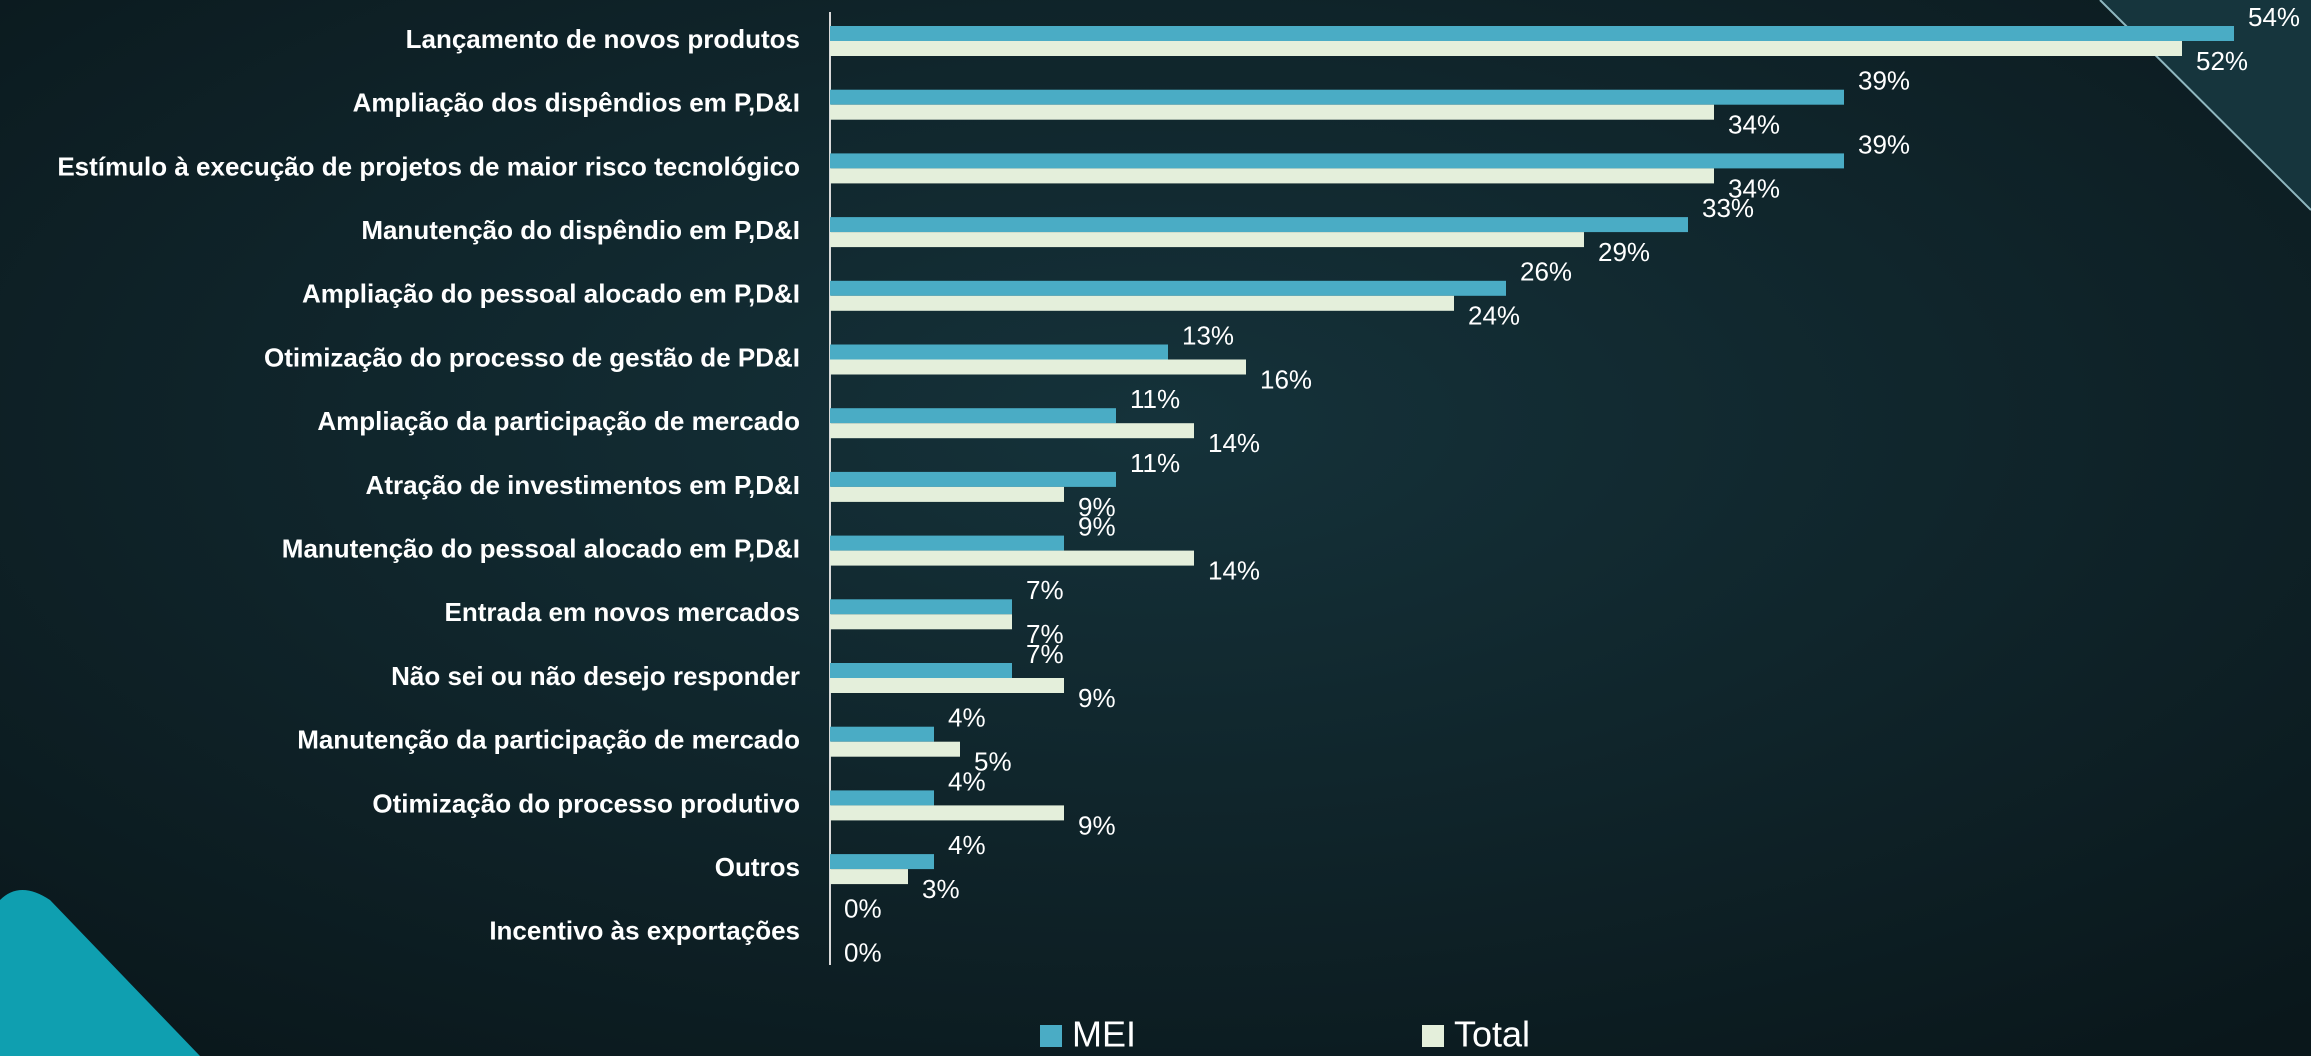 This screenshot has height=1056, width=2311. I want to click on legend-label: MEI, so click(1104, 1034).